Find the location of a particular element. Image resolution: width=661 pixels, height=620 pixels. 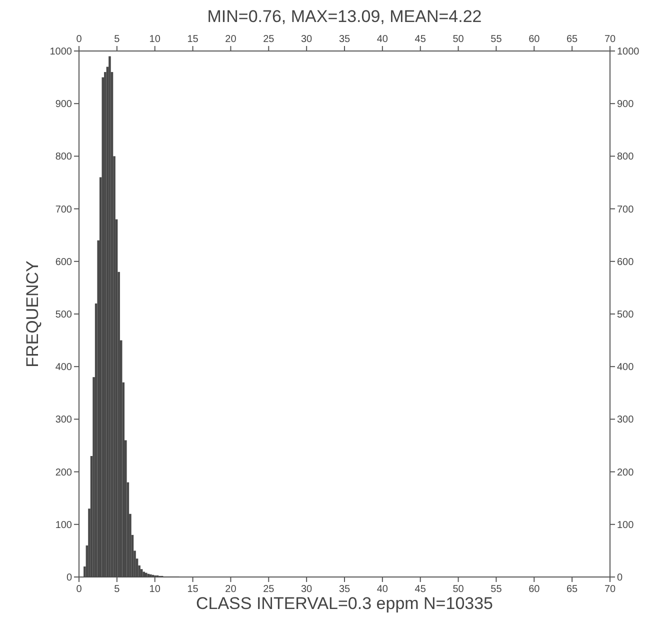

x2-tick-label: 15 is located at coordinates (193, 589).